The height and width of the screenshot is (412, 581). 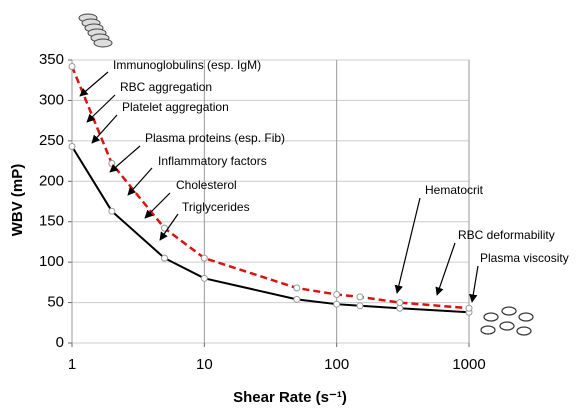 What do you see at coordinates (215, 138) in the screenshot?
I see `annotation: Plasma proteins (esp. Fib)` at bounding box center [215, 138].